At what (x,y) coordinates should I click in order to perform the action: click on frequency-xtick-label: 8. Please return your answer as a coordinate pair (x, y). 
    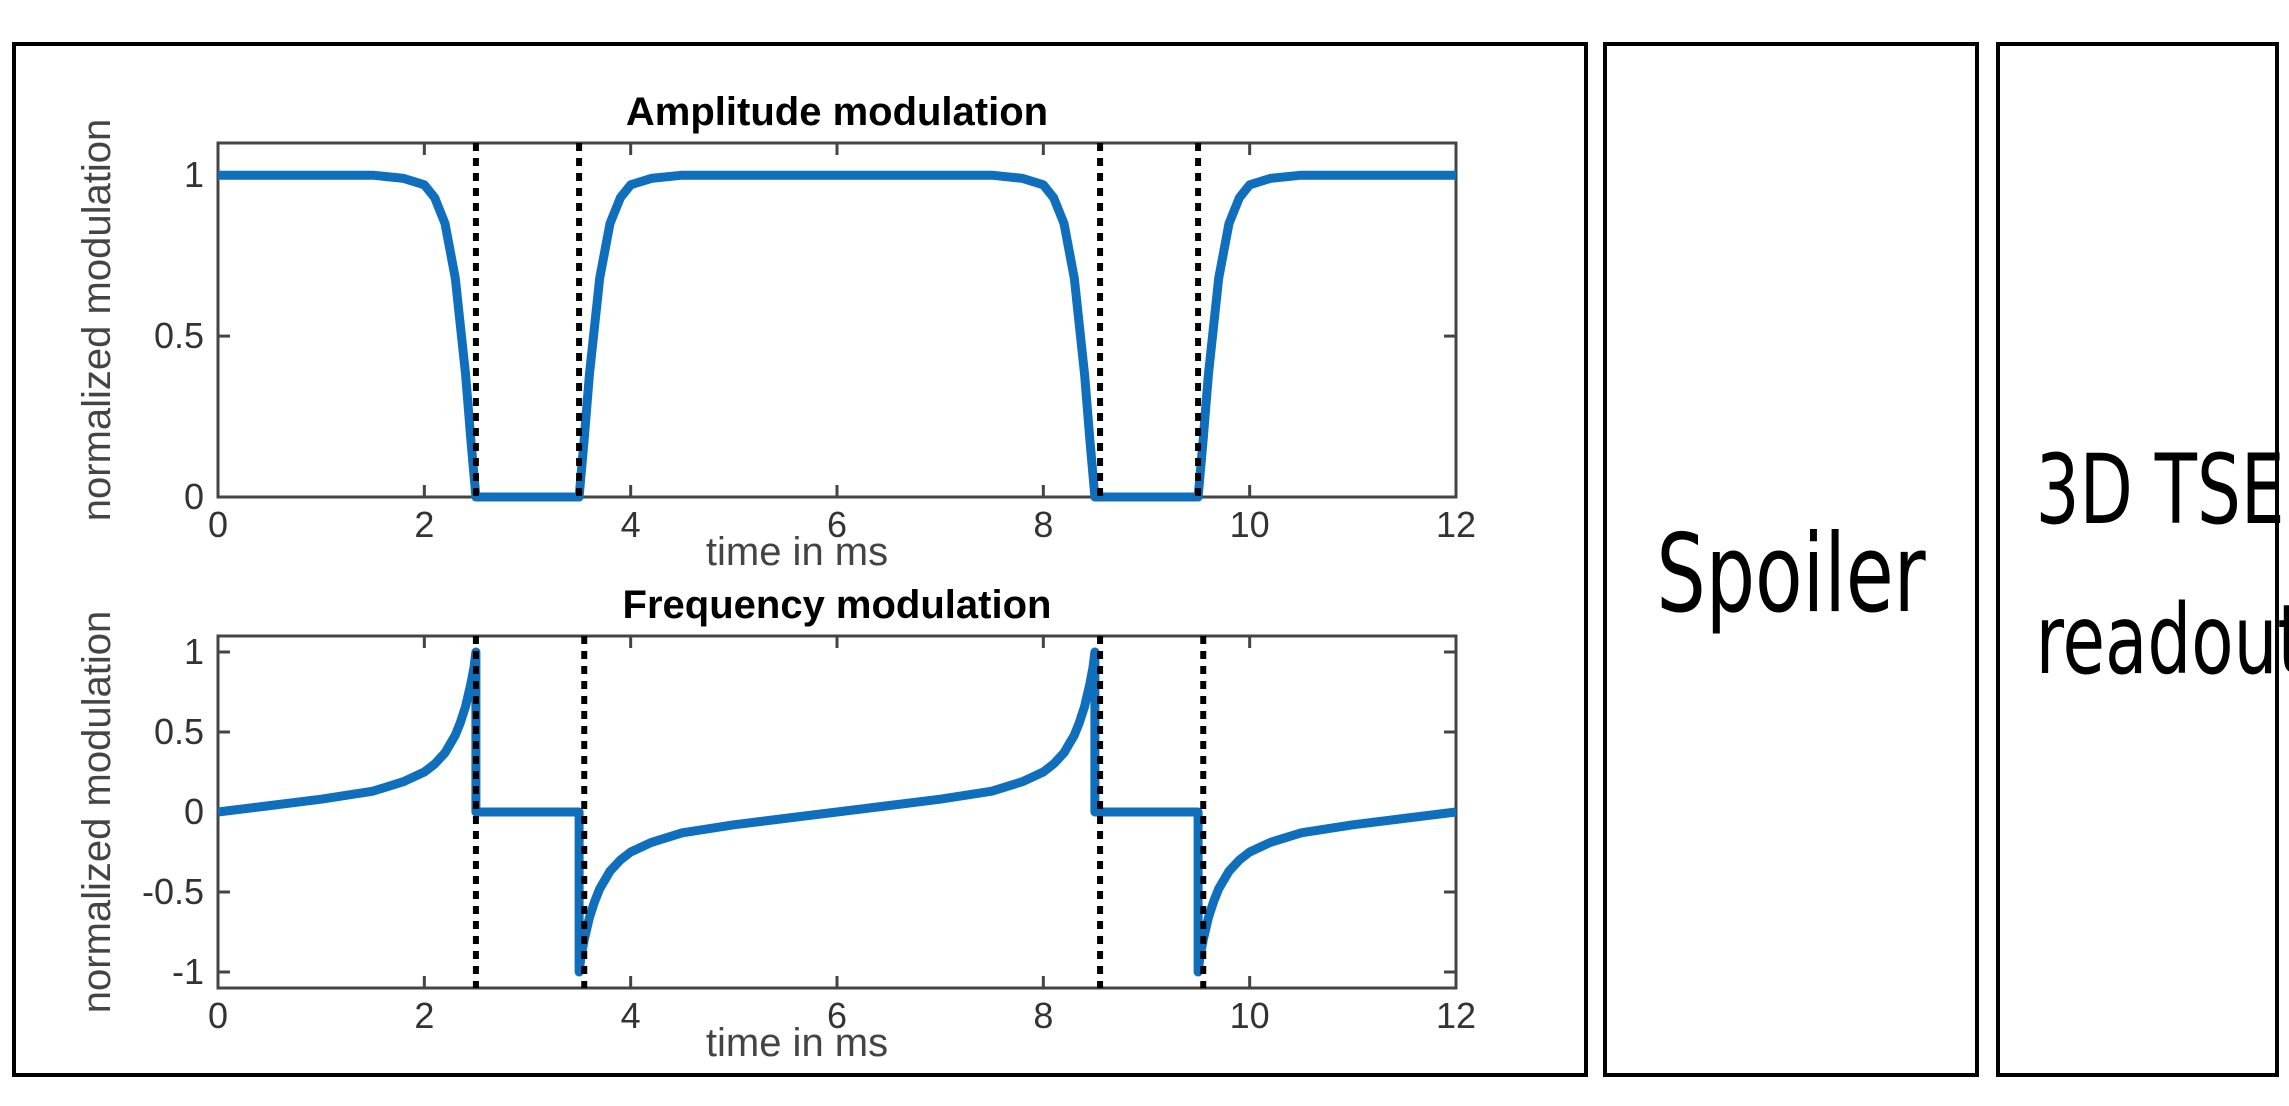
    Looking at the image, I should click on (1043, 1015).